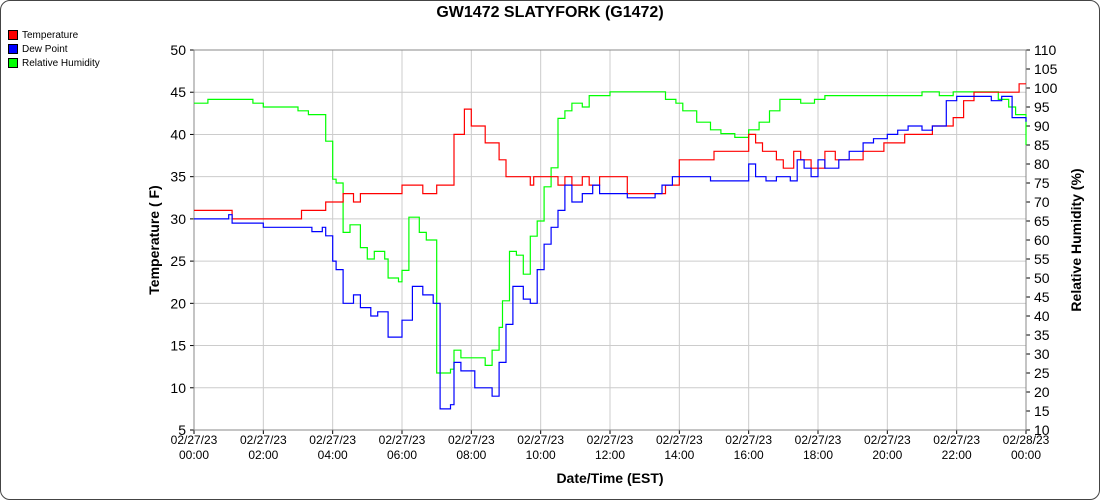 The image size is (1100, 500). What do you see at coordinates (402, 455) in the screenshot?
I see `x-tick-label-time: 06:00` at bounding box center [402, 455].